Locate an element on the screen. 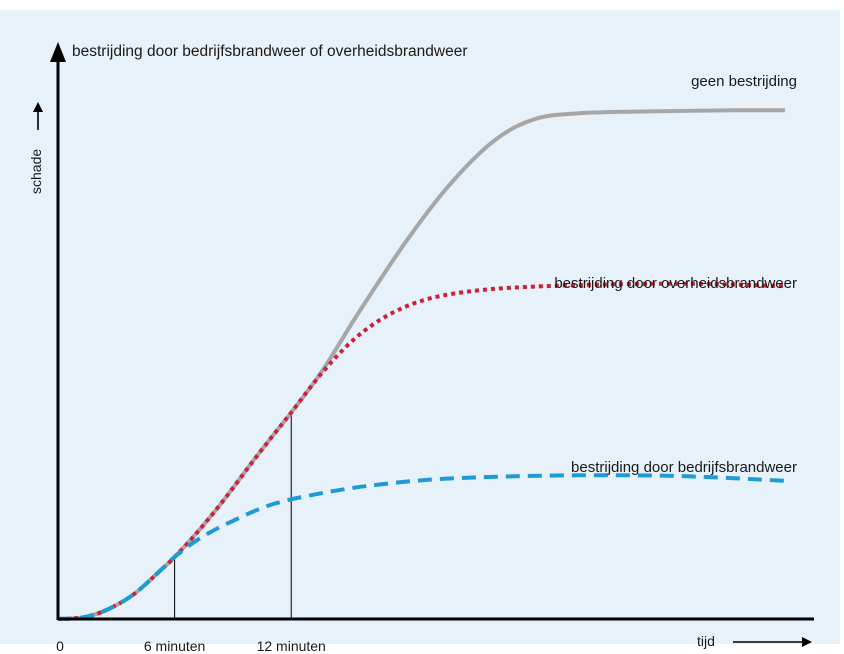  x-axis-label: tijd is located at coordinates (706, 641).